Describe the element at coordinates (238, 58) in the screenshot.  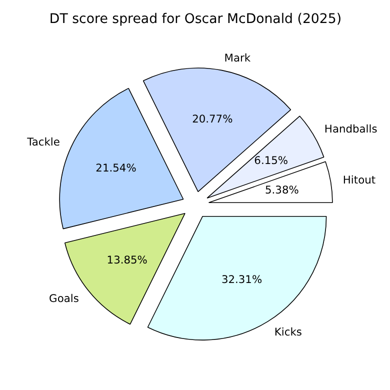
I see `slice-label: Mark` at that location.